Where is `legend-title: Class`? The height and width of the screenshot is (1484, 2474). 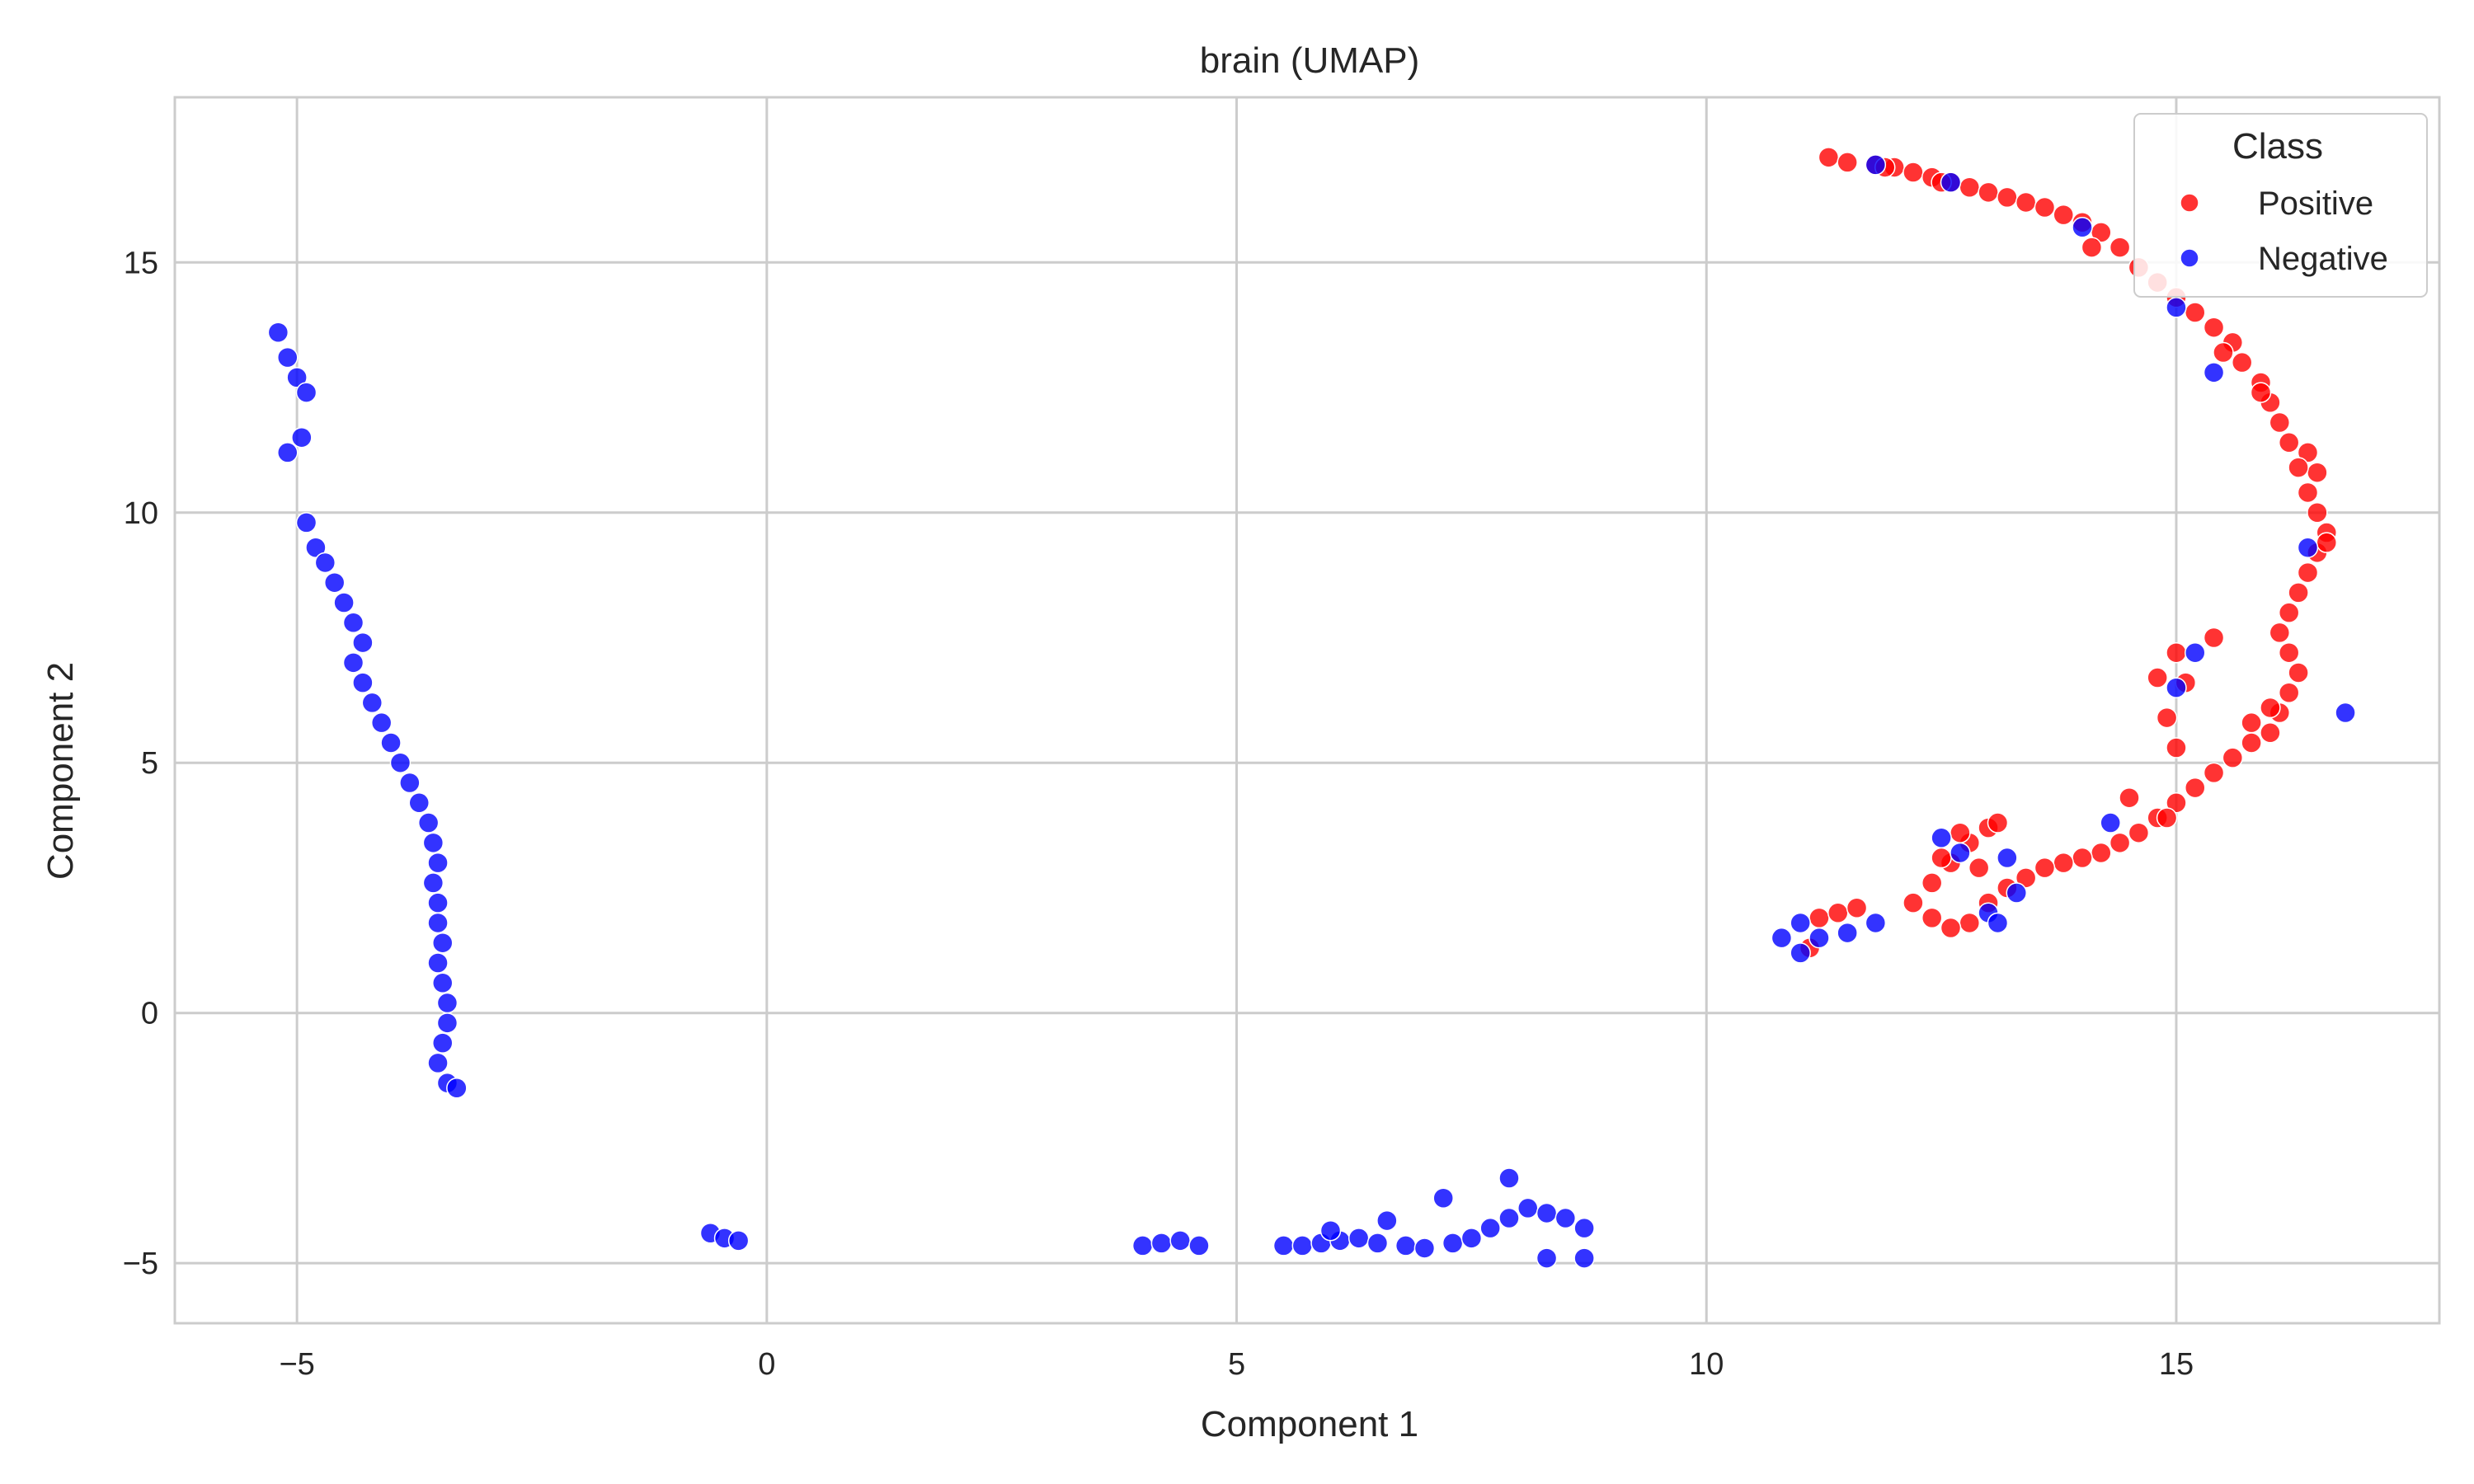 legend-title: Class is located at coordinates (2277, 146).